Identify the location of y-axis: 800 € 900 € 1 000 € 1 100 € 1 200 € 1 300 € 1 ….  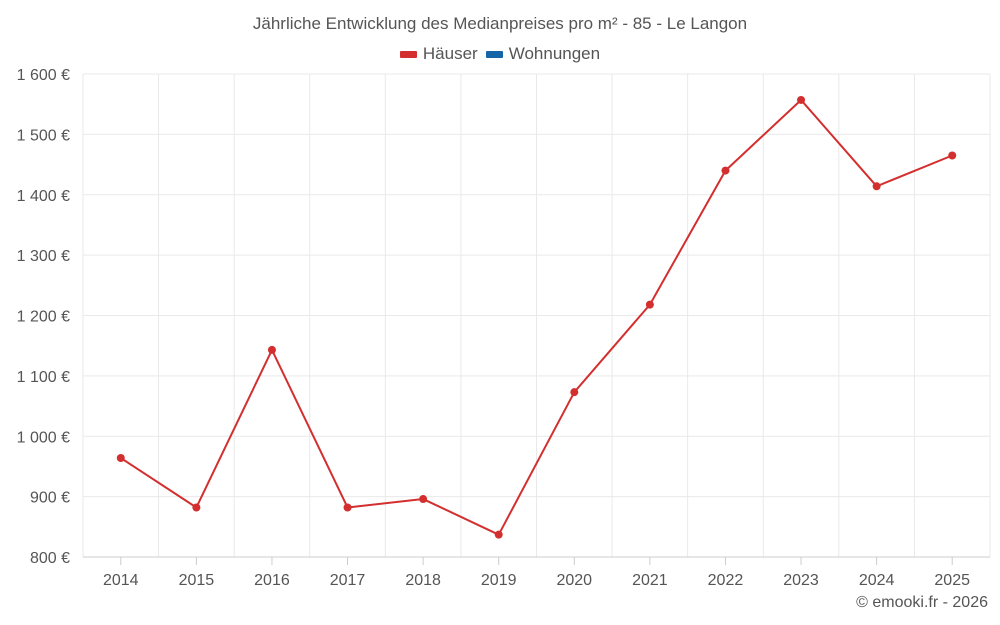
(43, 317).